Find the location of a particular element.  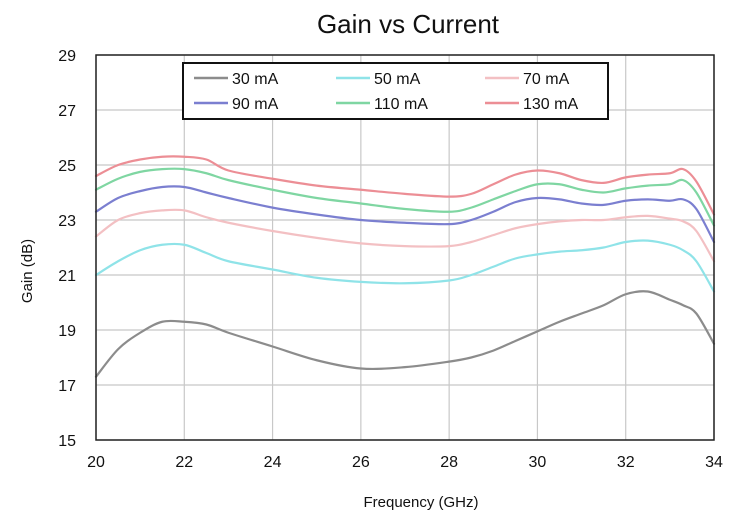

x-tick-label: 30 is located at coordinates (538, 462).